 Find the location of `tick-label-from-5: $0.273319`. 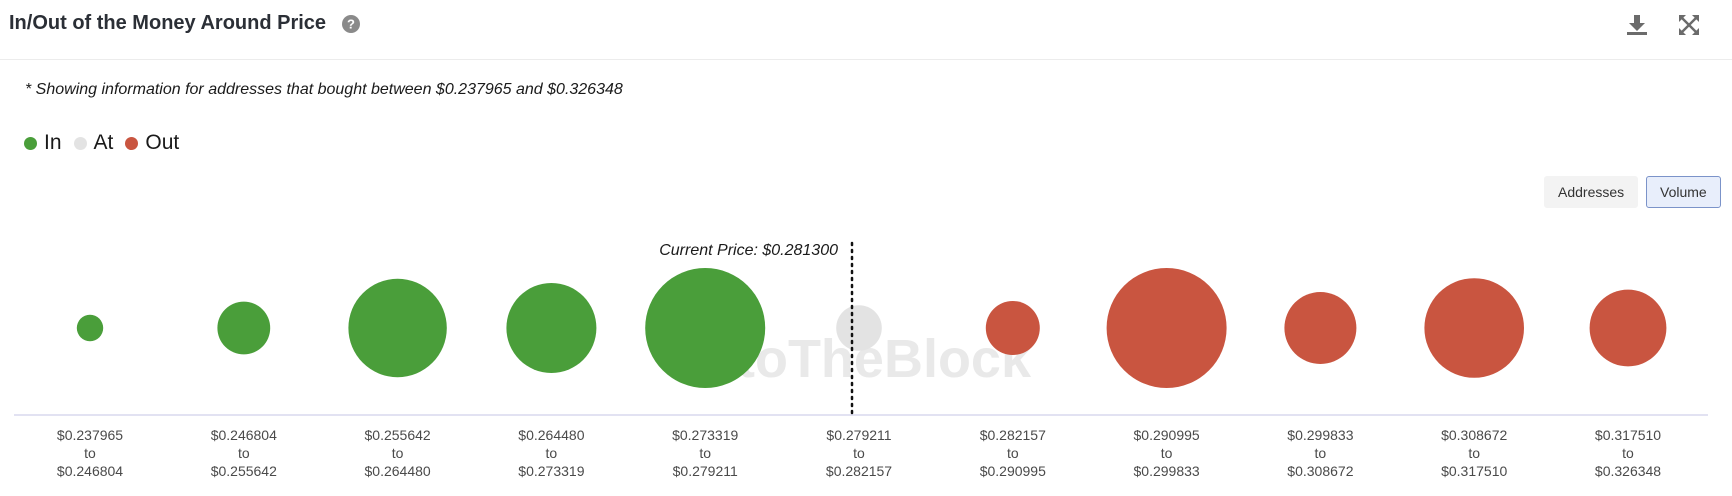

tick-label-from-5: $0.273319 is located at coordinates (705, 435).